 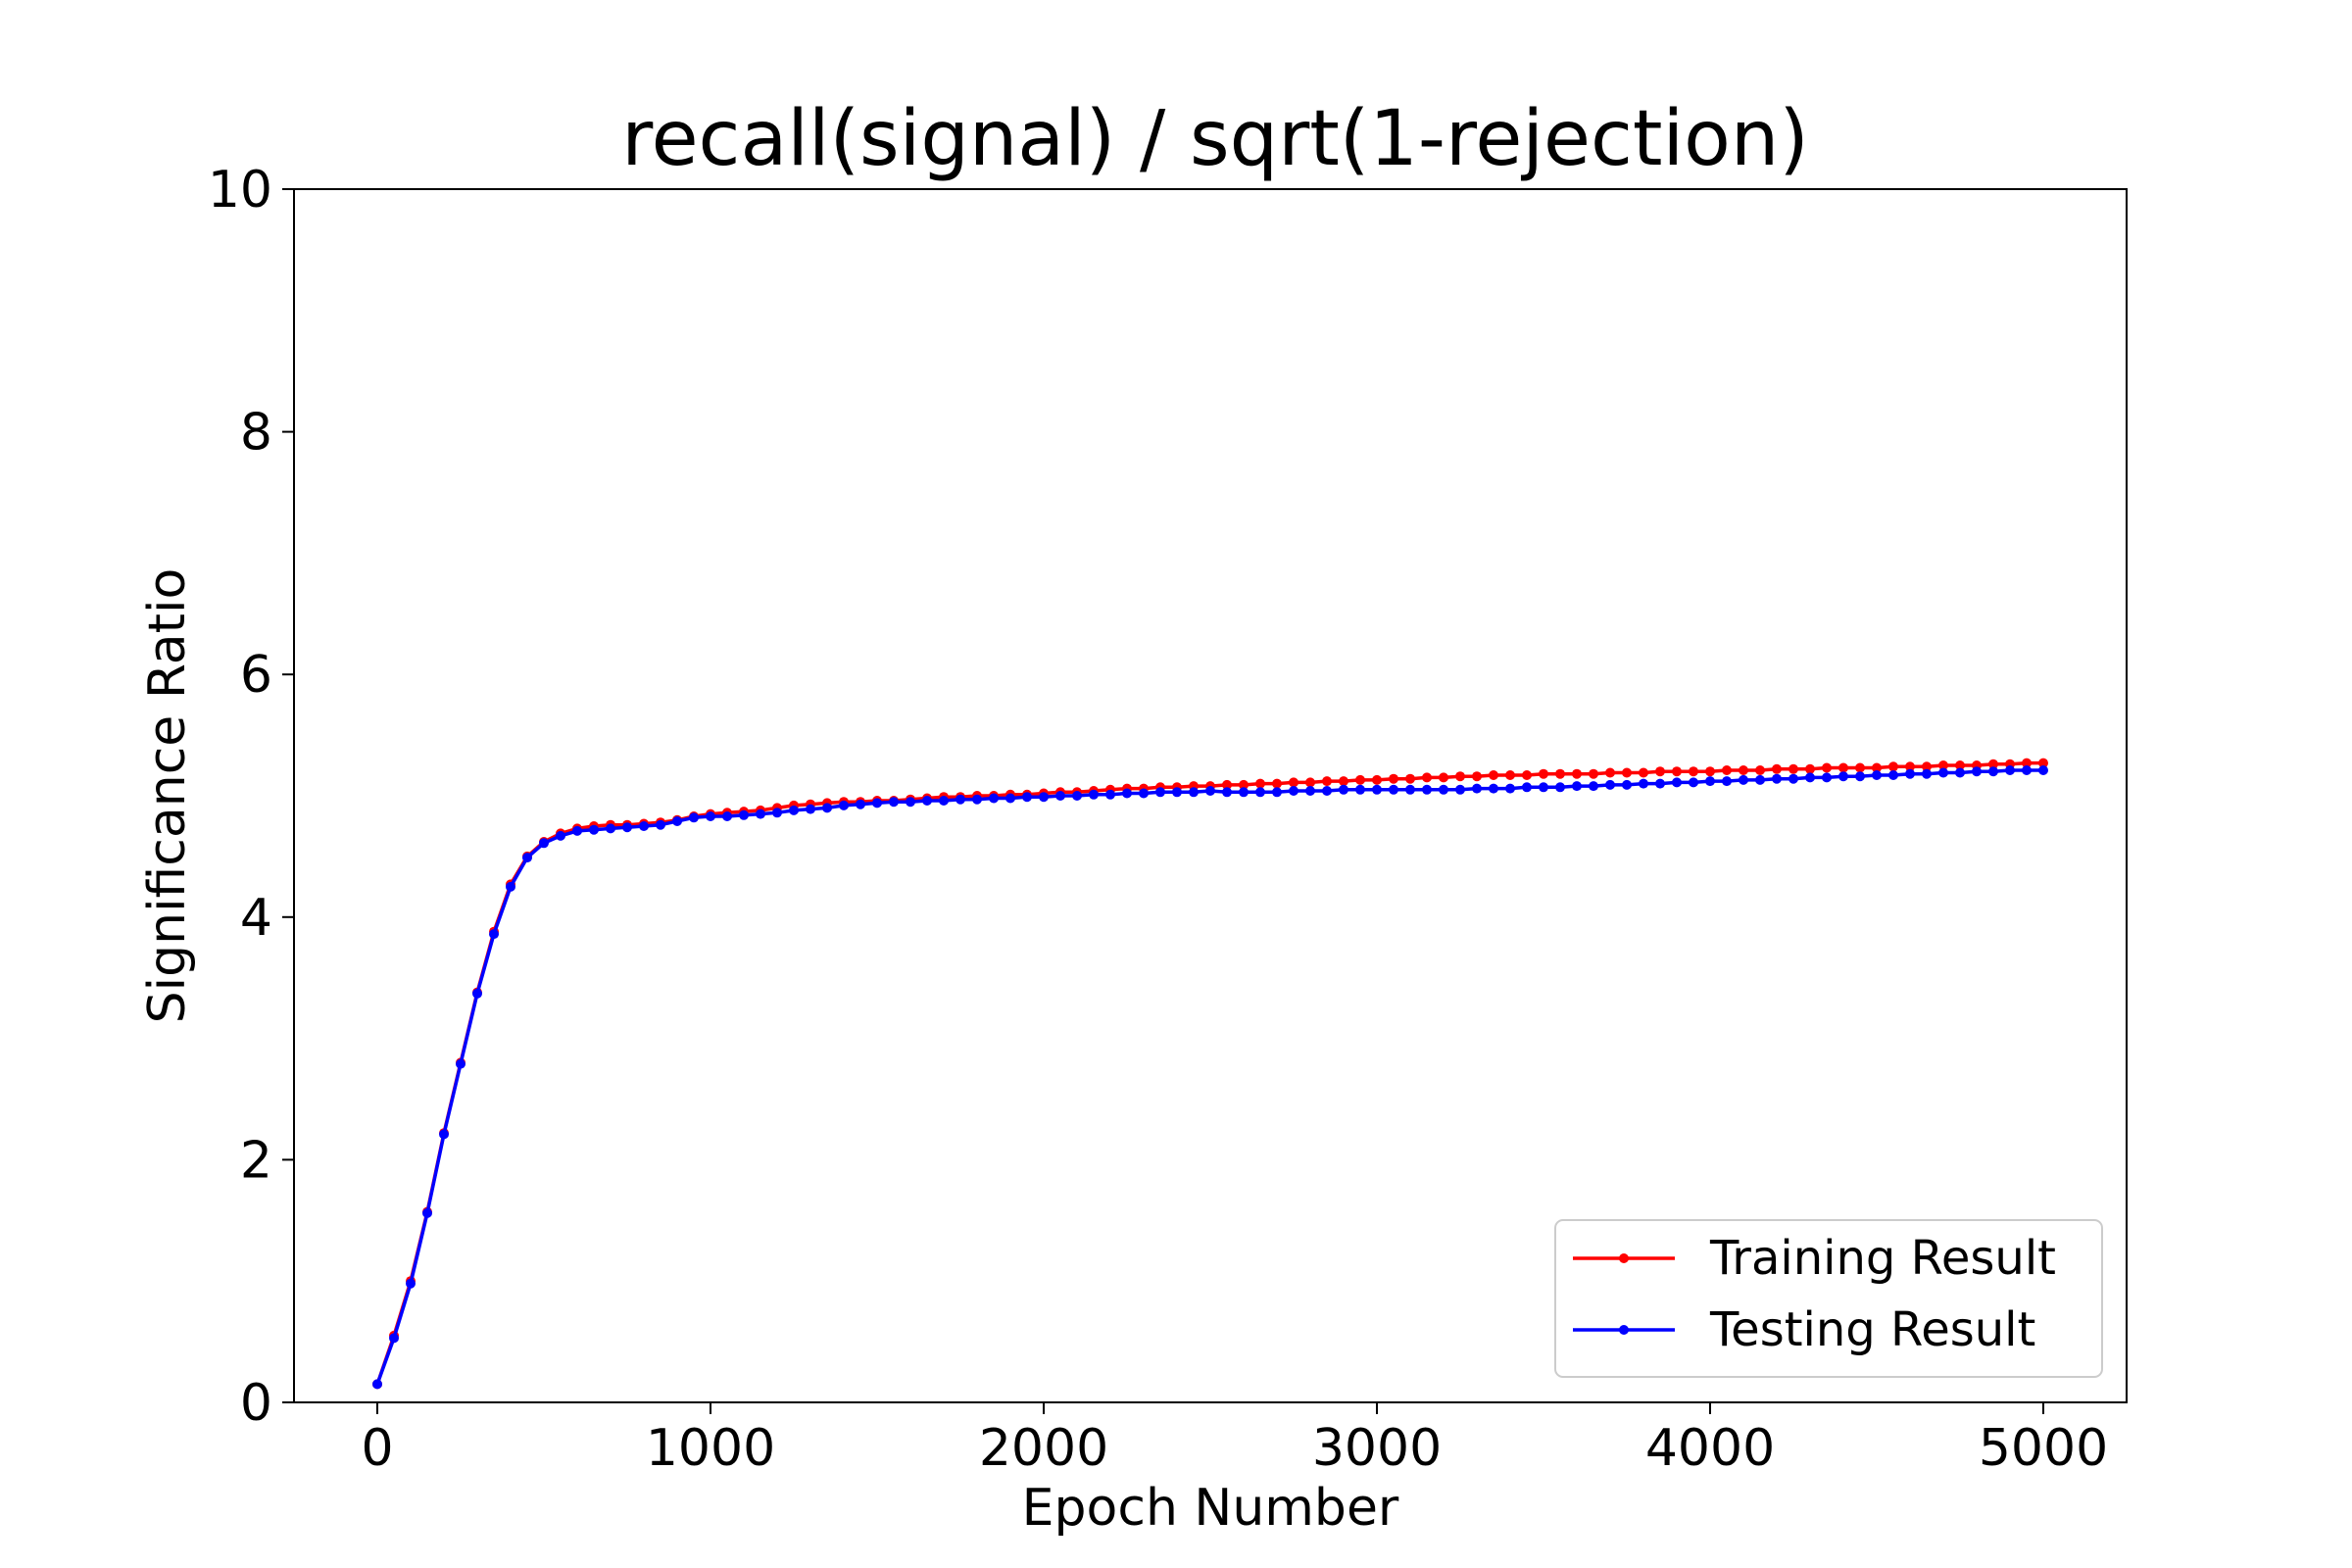 I want to click on chart-title: recall(signal) / sqrt(1-rejection), so click(x=1215, y=139).